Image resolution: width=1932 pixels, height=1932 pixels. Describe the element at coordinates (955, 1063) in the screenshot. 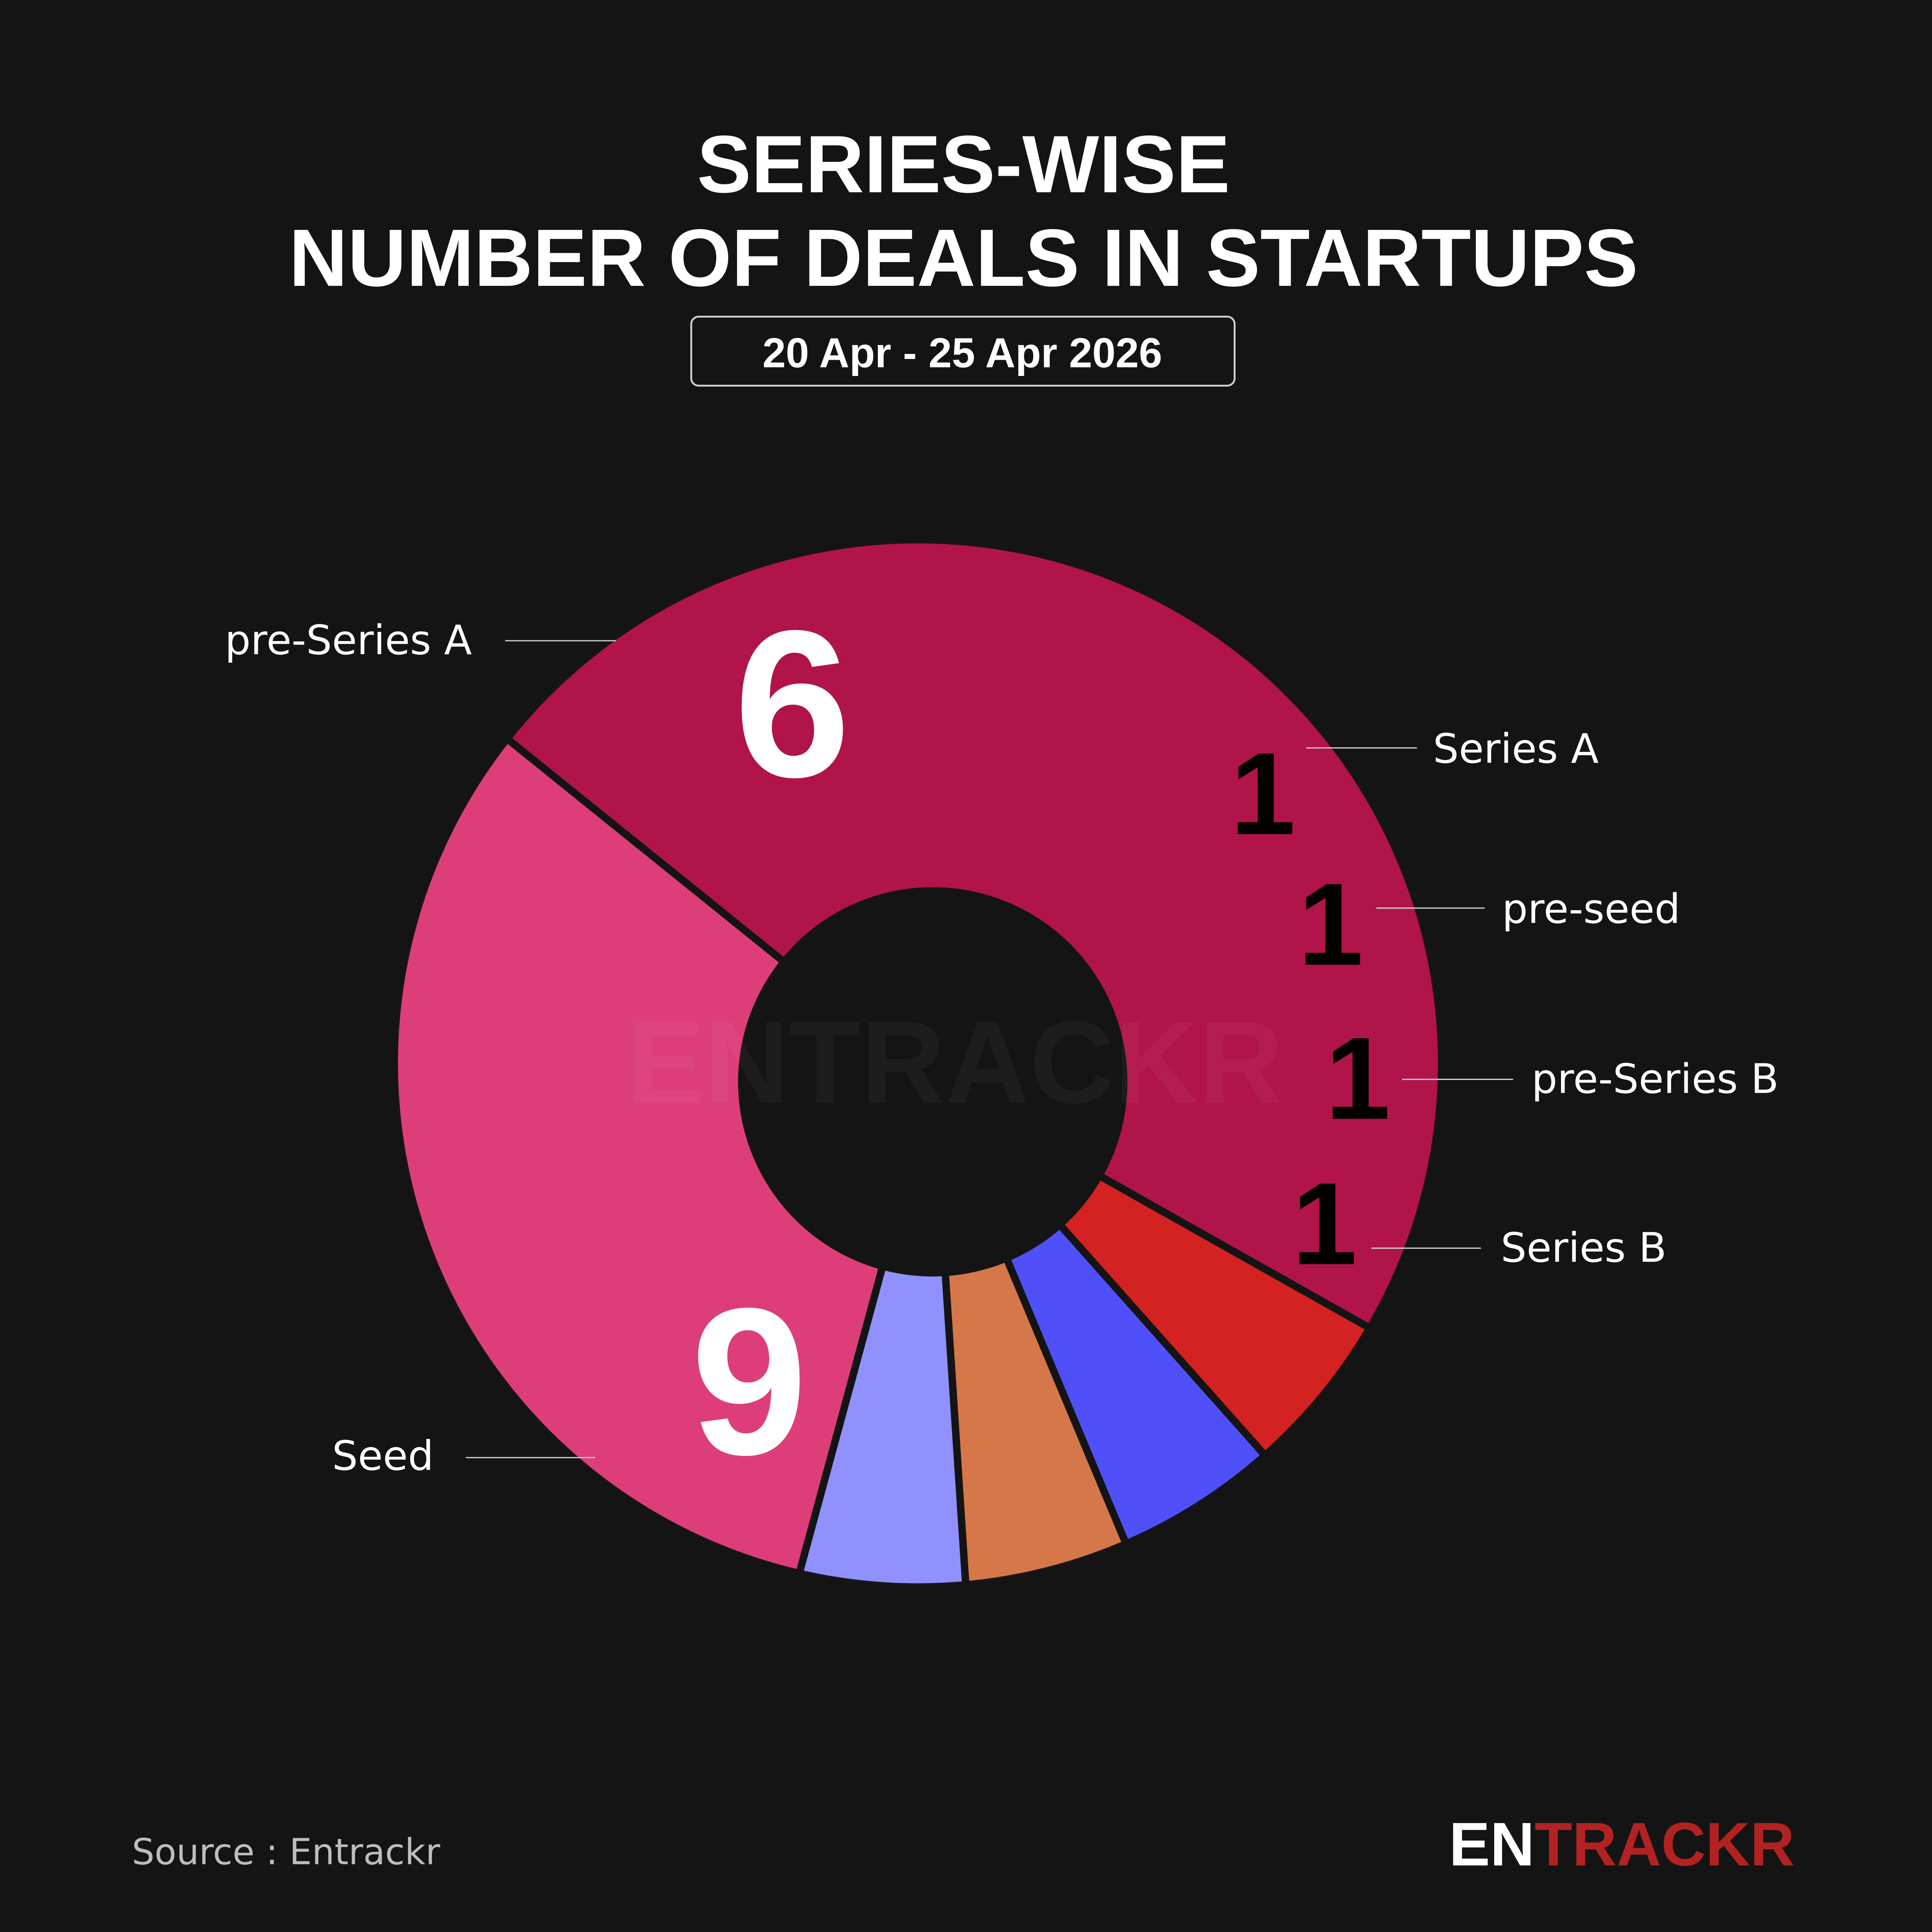

I see `watermark: ENTRACKR` at that location.